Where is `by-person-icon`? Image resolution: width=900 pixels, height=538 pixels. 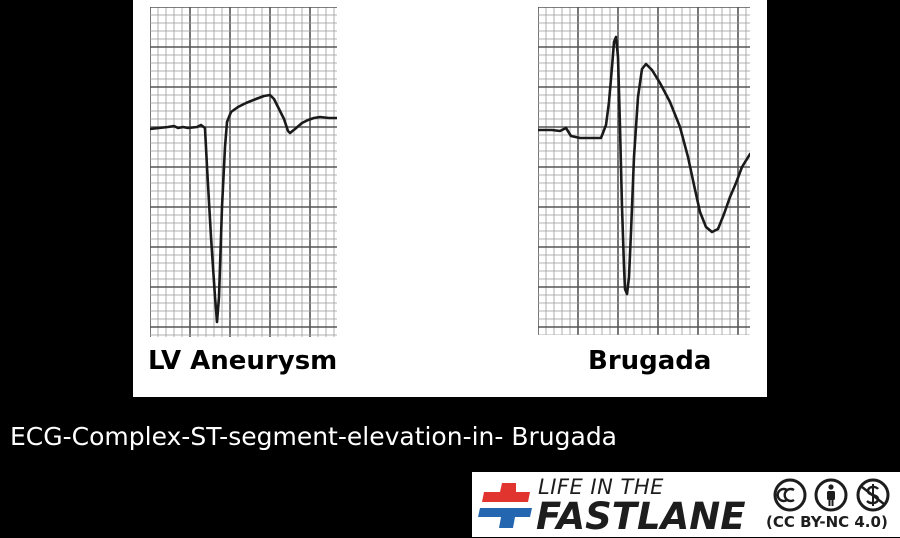
by-person-icon is located at coordinates (831, 495).